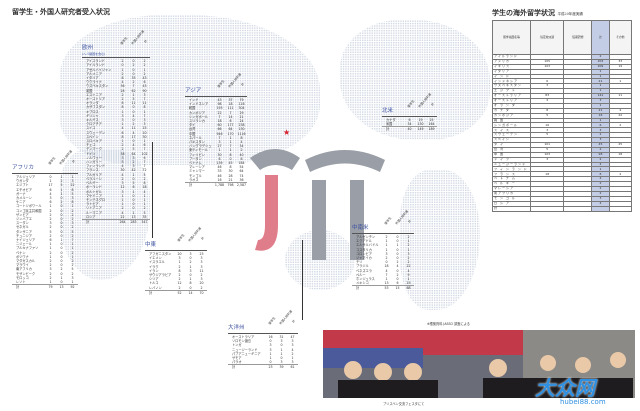 Image resolution: width=640 pixels, height=411 pixels. What do you see at coordinates (92, 204) in the screenshot?
I see `country-name: ラトビア` at bounding box center [92, 204].